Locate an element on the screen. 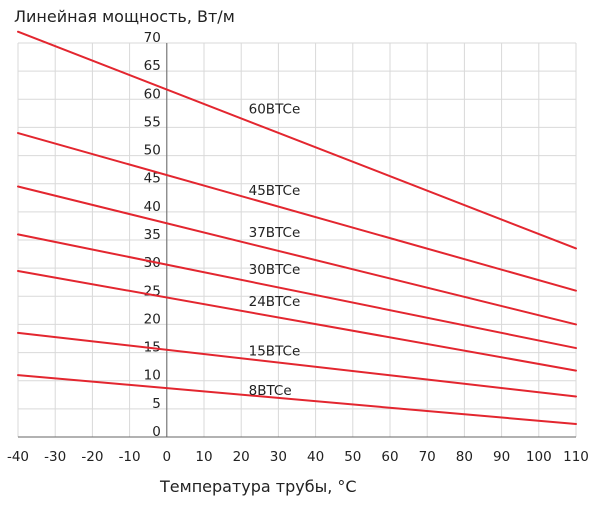 The height and width of the screenshot is (506, 593). series-label: 45BTCe is located at coordinates (275, 191).